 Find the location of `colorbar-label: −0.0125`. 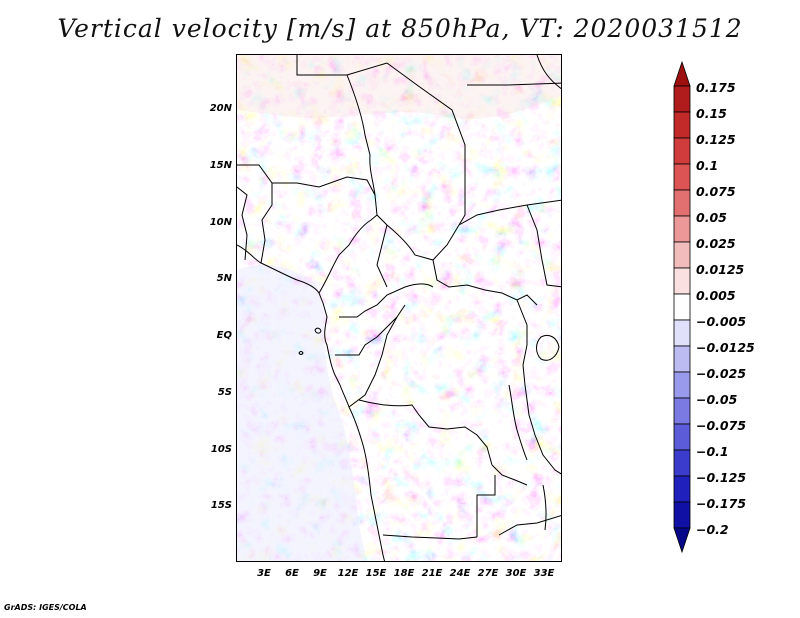

colorbar-label: −0.0125 is located at coordinates (725, 347).